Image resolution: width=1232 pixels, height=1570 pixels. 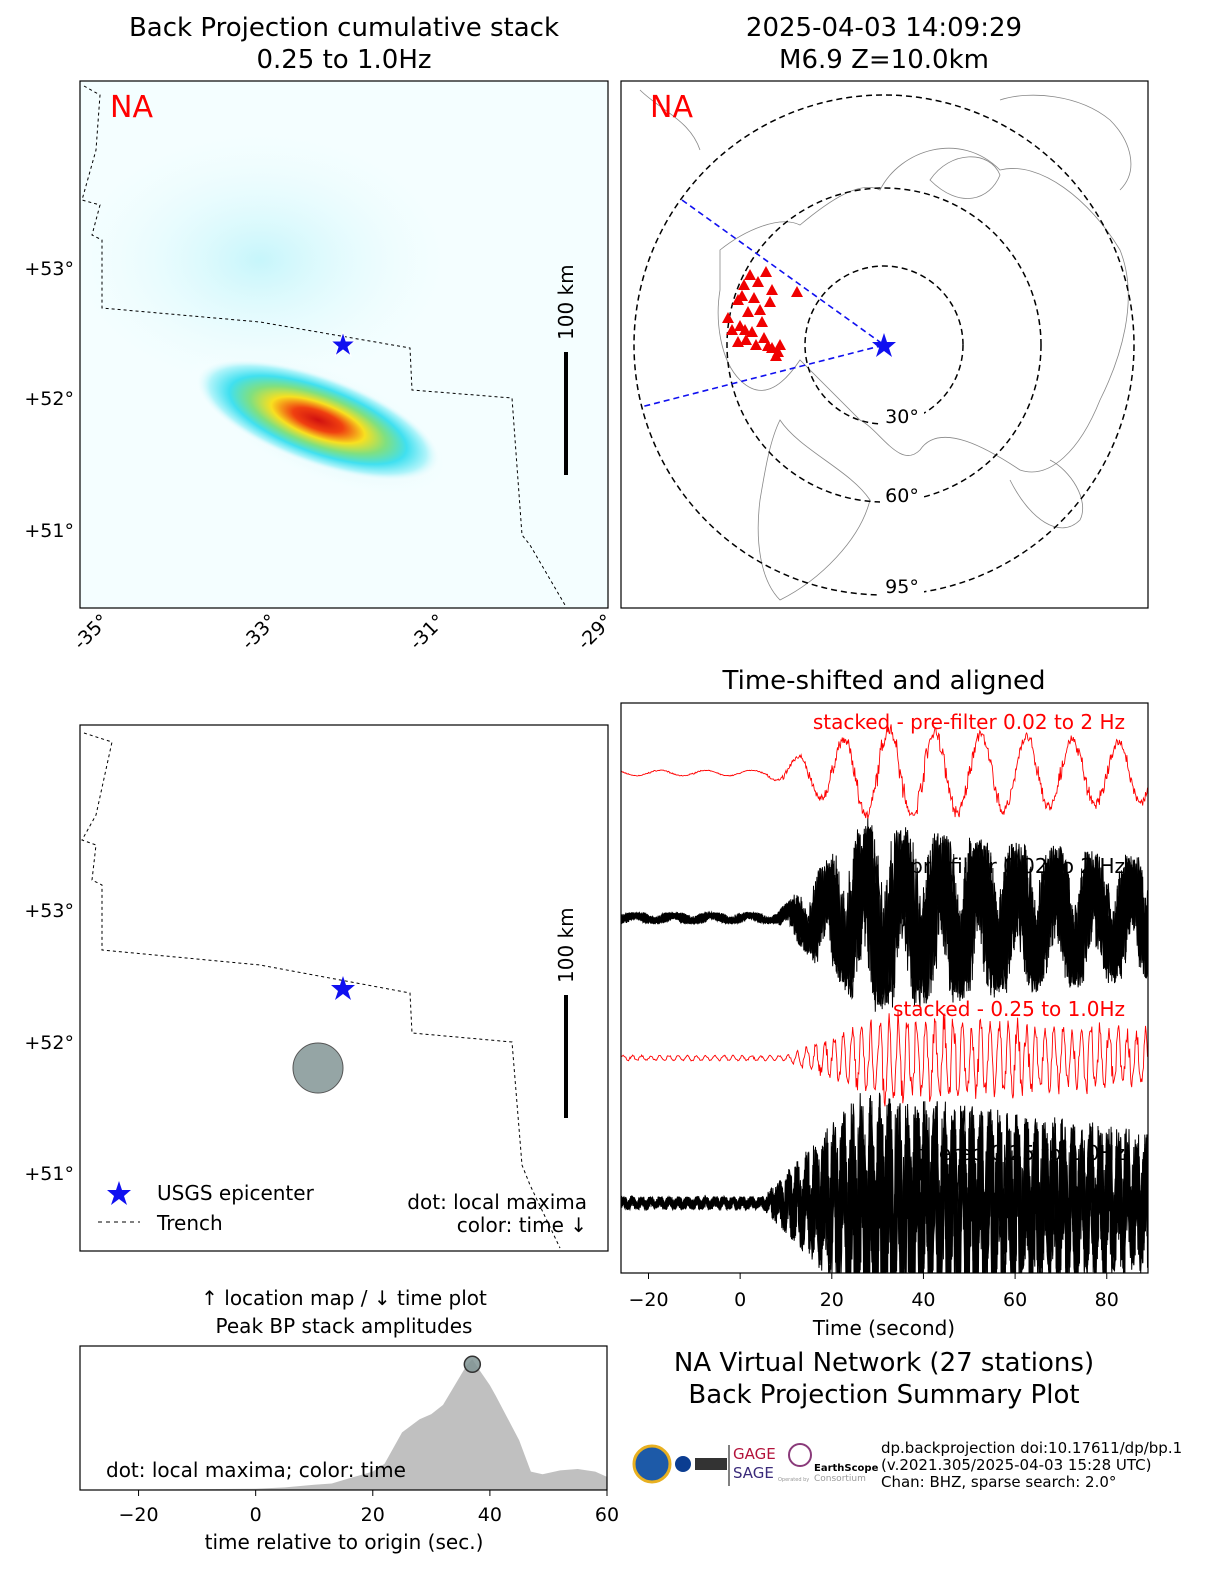 I want to click on azimuth-range-lines, so click(x=763, y=303).